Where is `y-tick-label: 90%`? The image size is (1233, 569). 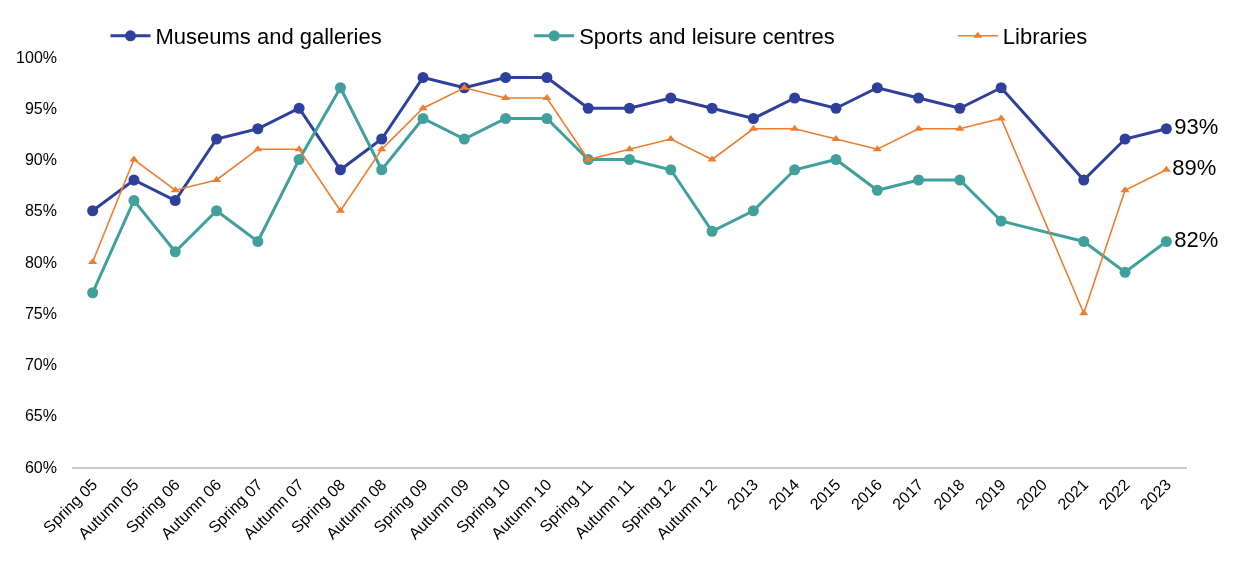
y-tick-label: 90% is located at coordinates (40, 160).